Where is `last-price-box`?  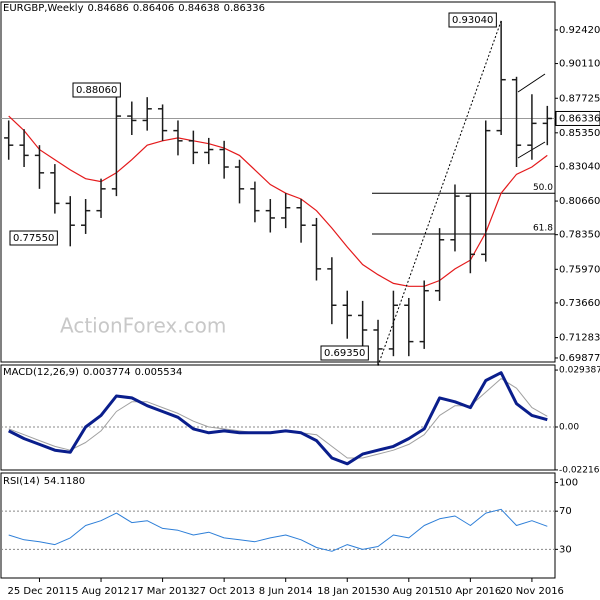
last-price-box is located at coordinates (577, 118).